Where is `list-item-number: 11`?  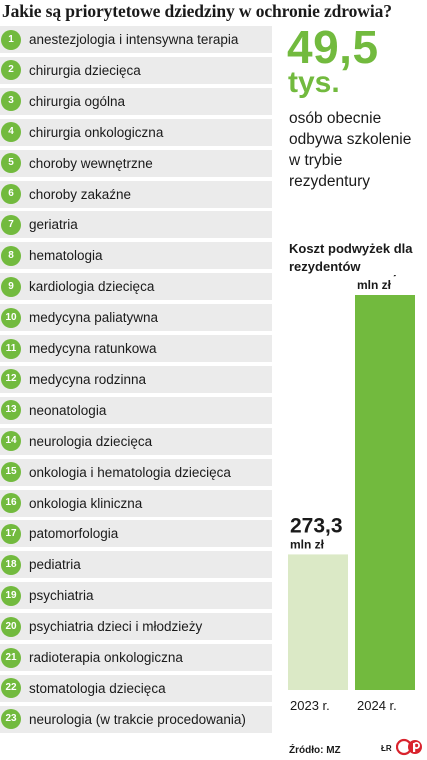
list-item-number: 11 is located at coordinates (11, 348).